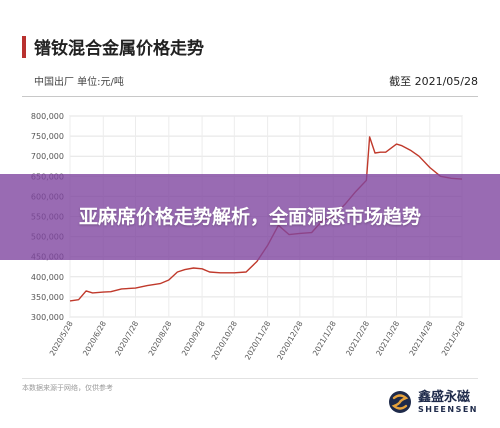 The height and width of the screenshot is (428, 500). Describe the element at coordinates (47, 317) in the screenshot. I see `y-tick-label: 300,000` at that location.